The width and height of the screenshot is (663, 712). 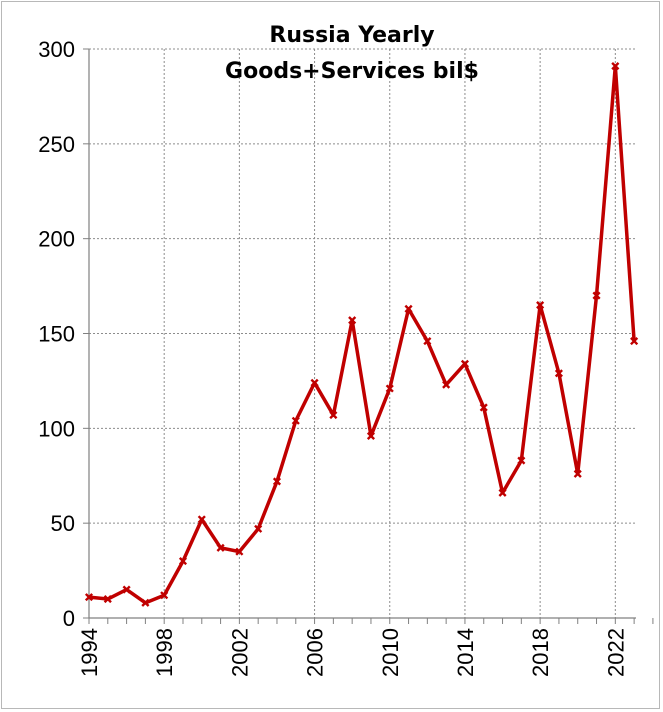 I want to click on y-tick-labels: 0 50 100 150 200 250 300, so click(x=56, y=334).